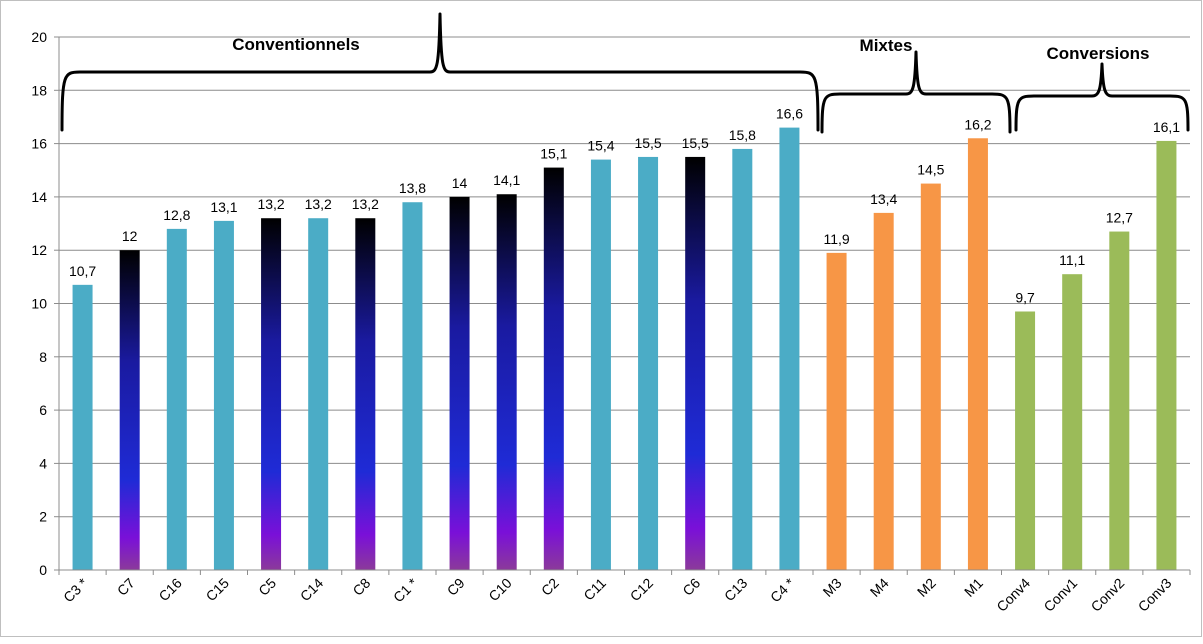 The image size is (1203, 644). What do you see at coordinates (39, 304) in the screenshot?
I see `y-tick-label: 10` at bounding box center [39, 304].